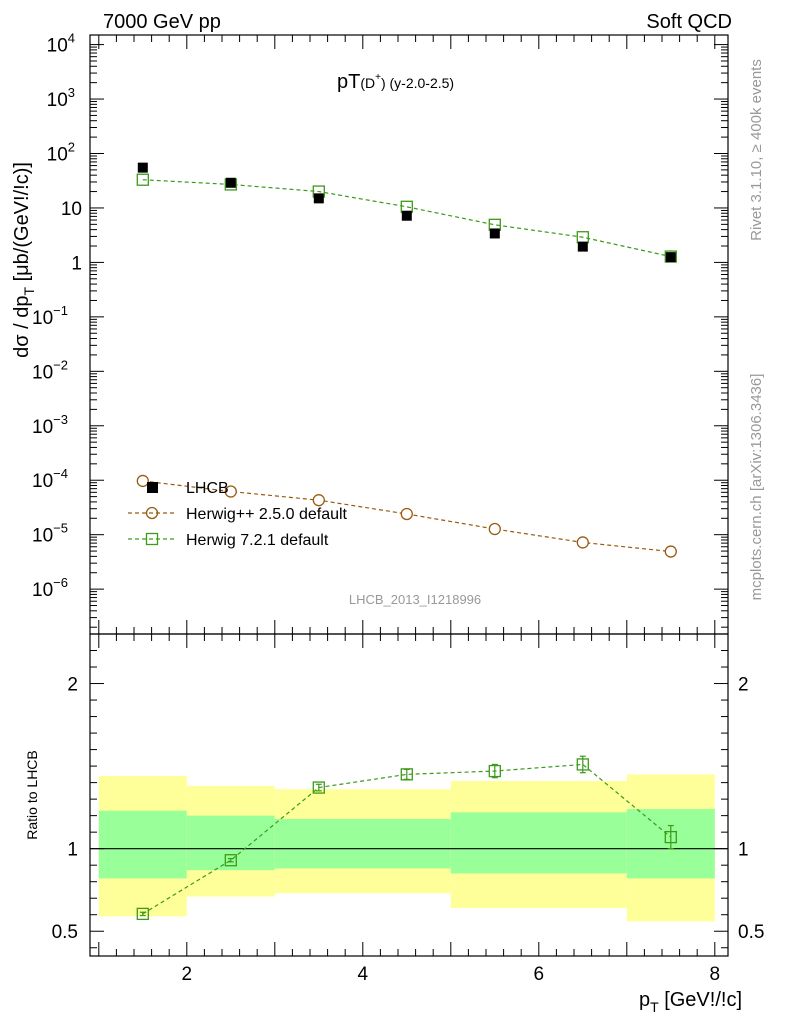 This screenshot has width=786, height=1024. I want to click on main-y-tick-label: 10³, so click(61, 98).